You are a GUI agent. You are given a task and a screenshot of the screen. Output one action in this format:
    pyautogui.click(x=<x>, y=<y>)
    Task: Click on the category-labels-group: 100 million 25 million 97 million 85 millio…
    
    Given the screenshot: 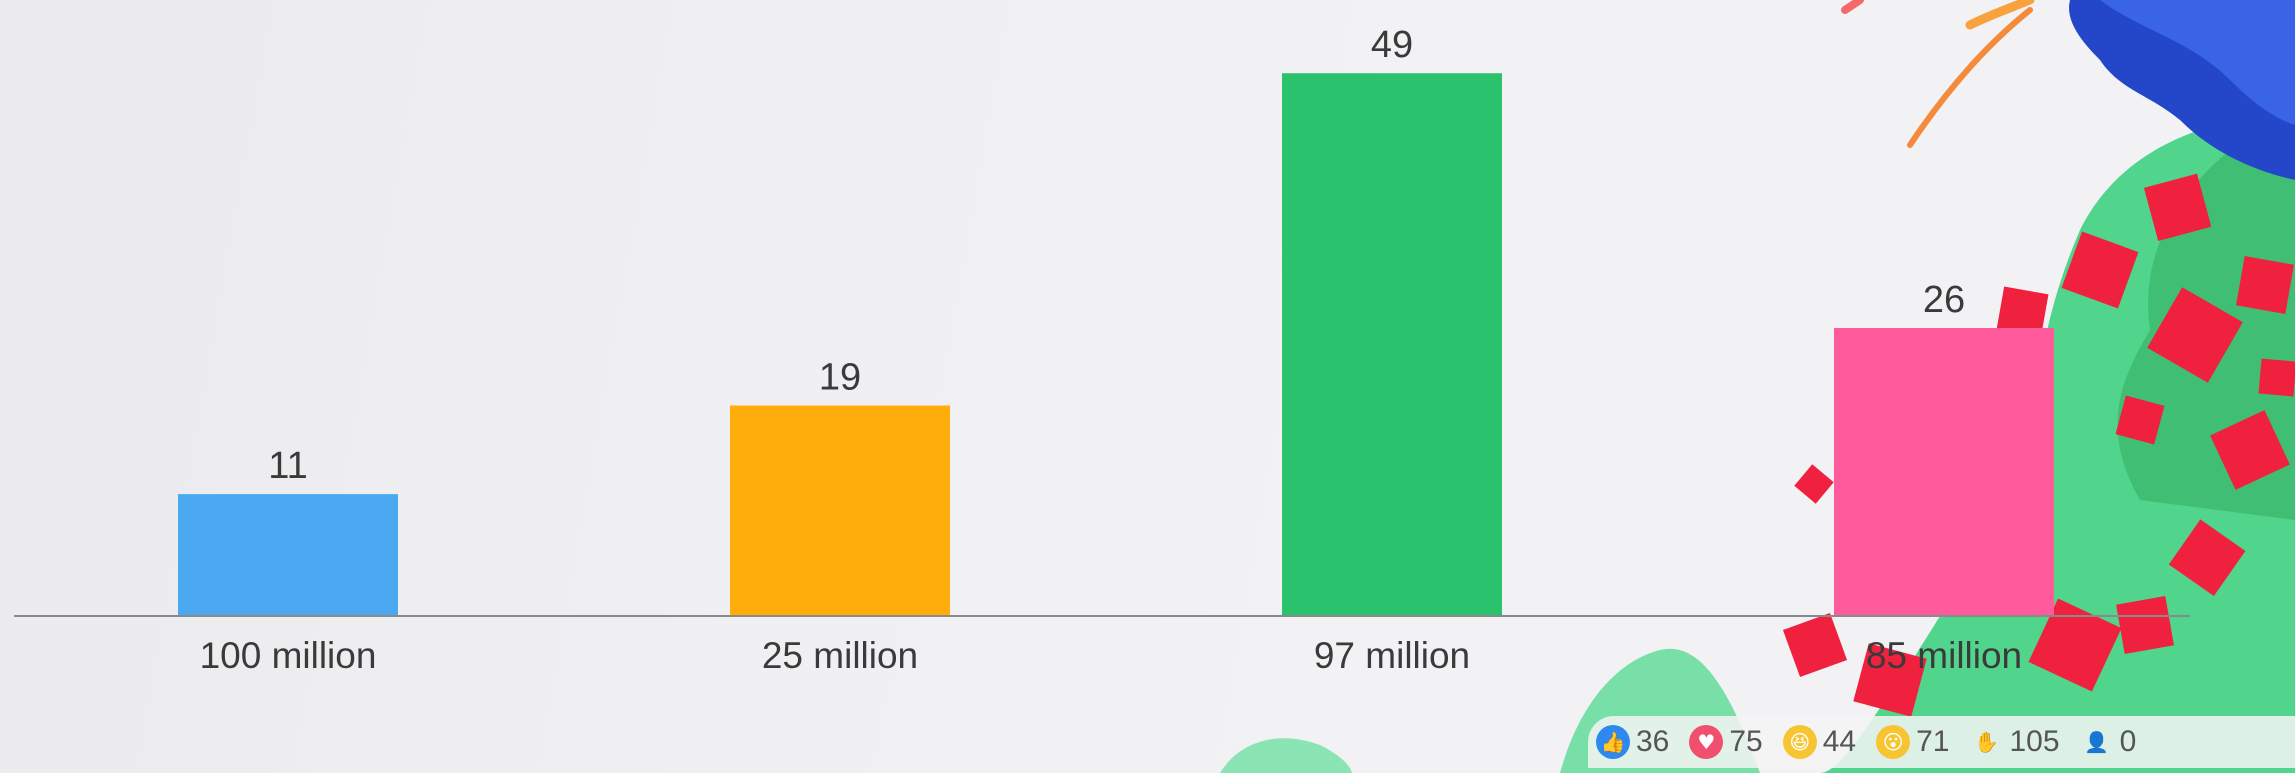 What is the action you would take?
    pyautogui.click(x=1111, y=655)
    